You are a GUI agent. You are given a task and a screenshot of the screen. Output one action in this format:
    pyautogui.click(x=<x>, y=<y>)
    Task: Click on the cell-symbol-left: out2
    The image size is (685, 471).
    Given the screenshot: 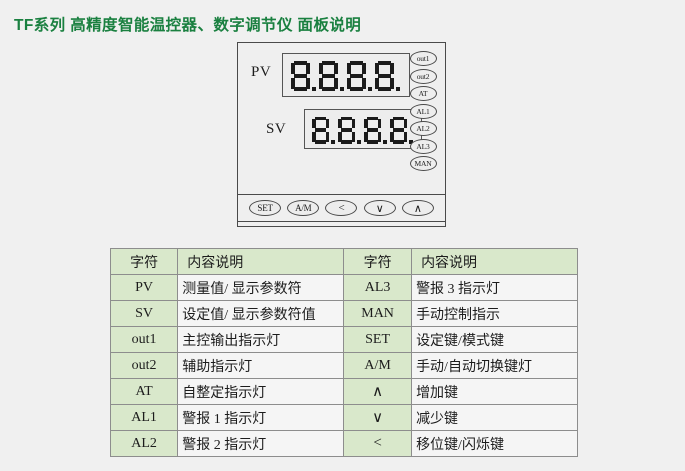 What is the action you would take?
    pyautogui.click(x=144, y=365)
    